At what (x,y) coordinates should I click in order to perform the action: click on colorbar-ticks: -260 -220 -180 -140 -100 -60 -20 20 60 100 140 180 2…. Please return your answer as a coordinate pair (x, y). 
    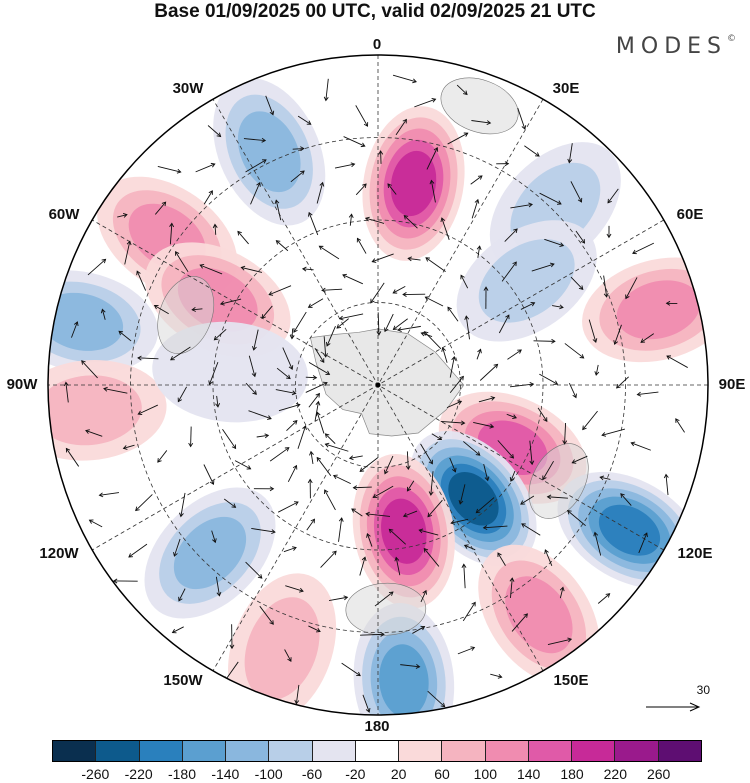
    Looking at the image, I should click on (375, 774).